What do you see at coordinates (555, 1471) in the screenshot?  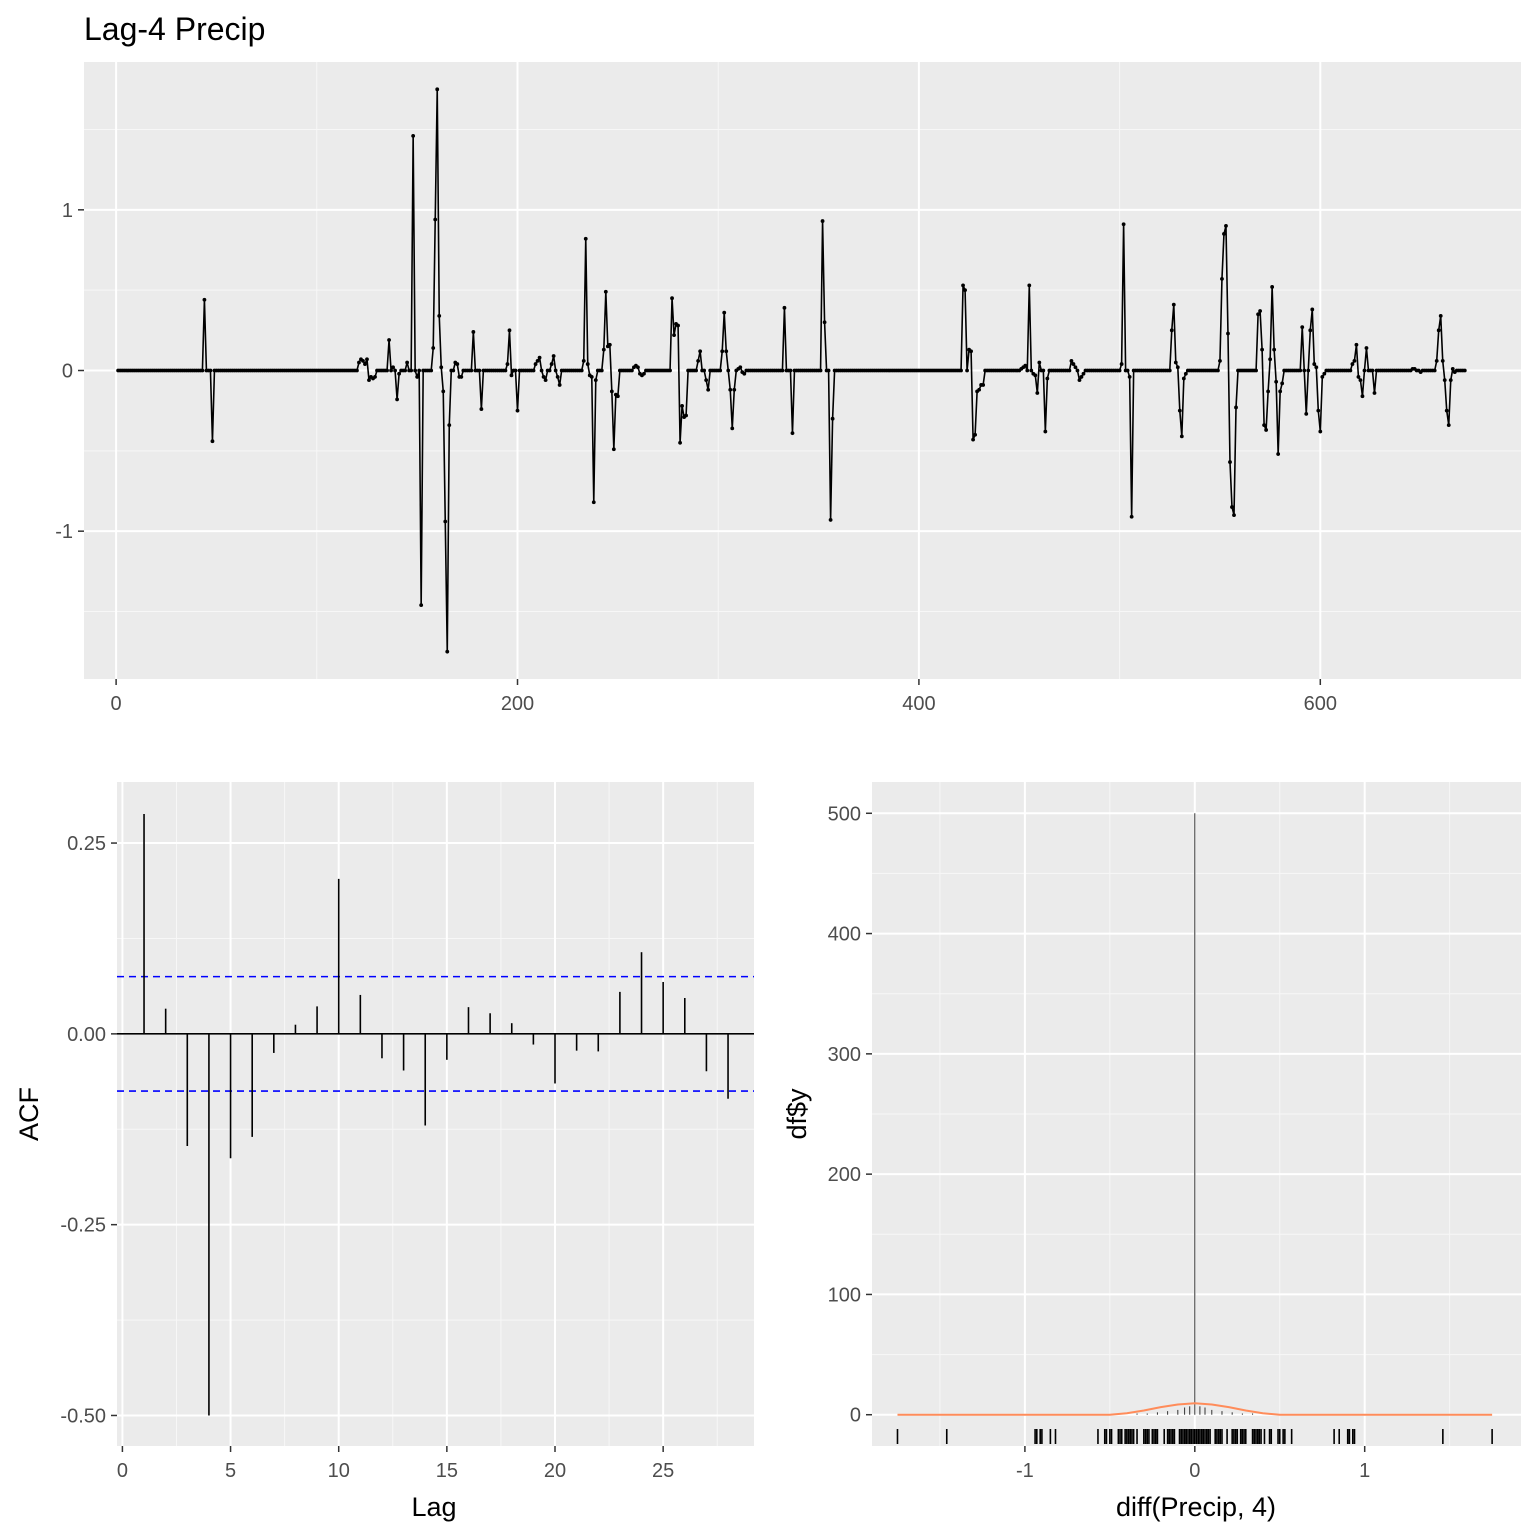 I see `x-tick-label: 20` at bounding box center [555, 1471].